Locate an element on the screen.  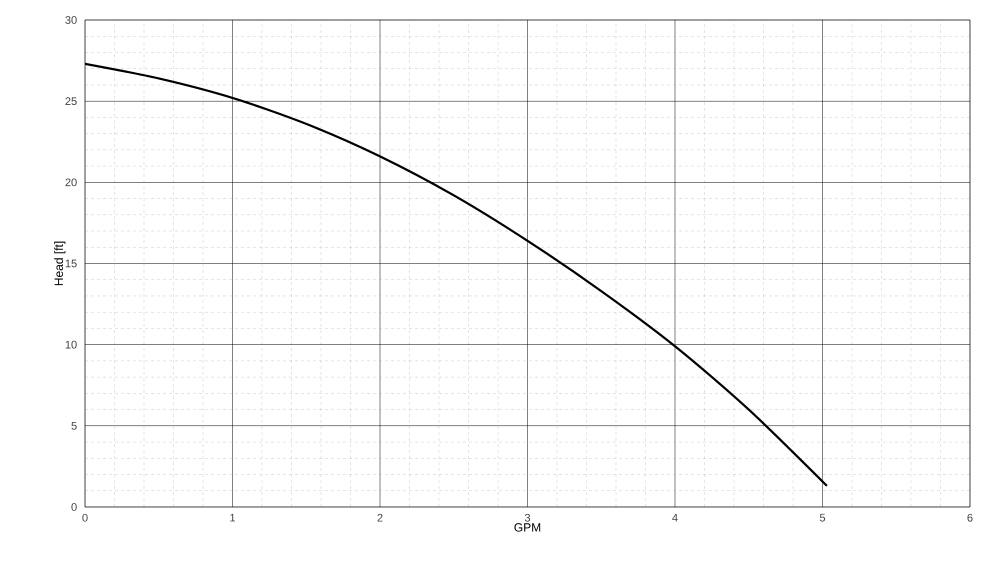
x-axis-title: GPM is located at coordinates (527, 527).